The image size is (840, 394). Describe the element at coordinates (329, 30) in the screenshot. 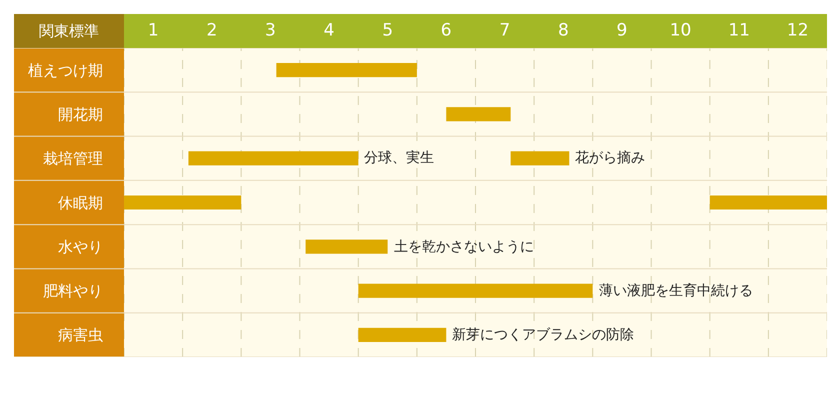

I see `x-tick-label: 4` at that location.